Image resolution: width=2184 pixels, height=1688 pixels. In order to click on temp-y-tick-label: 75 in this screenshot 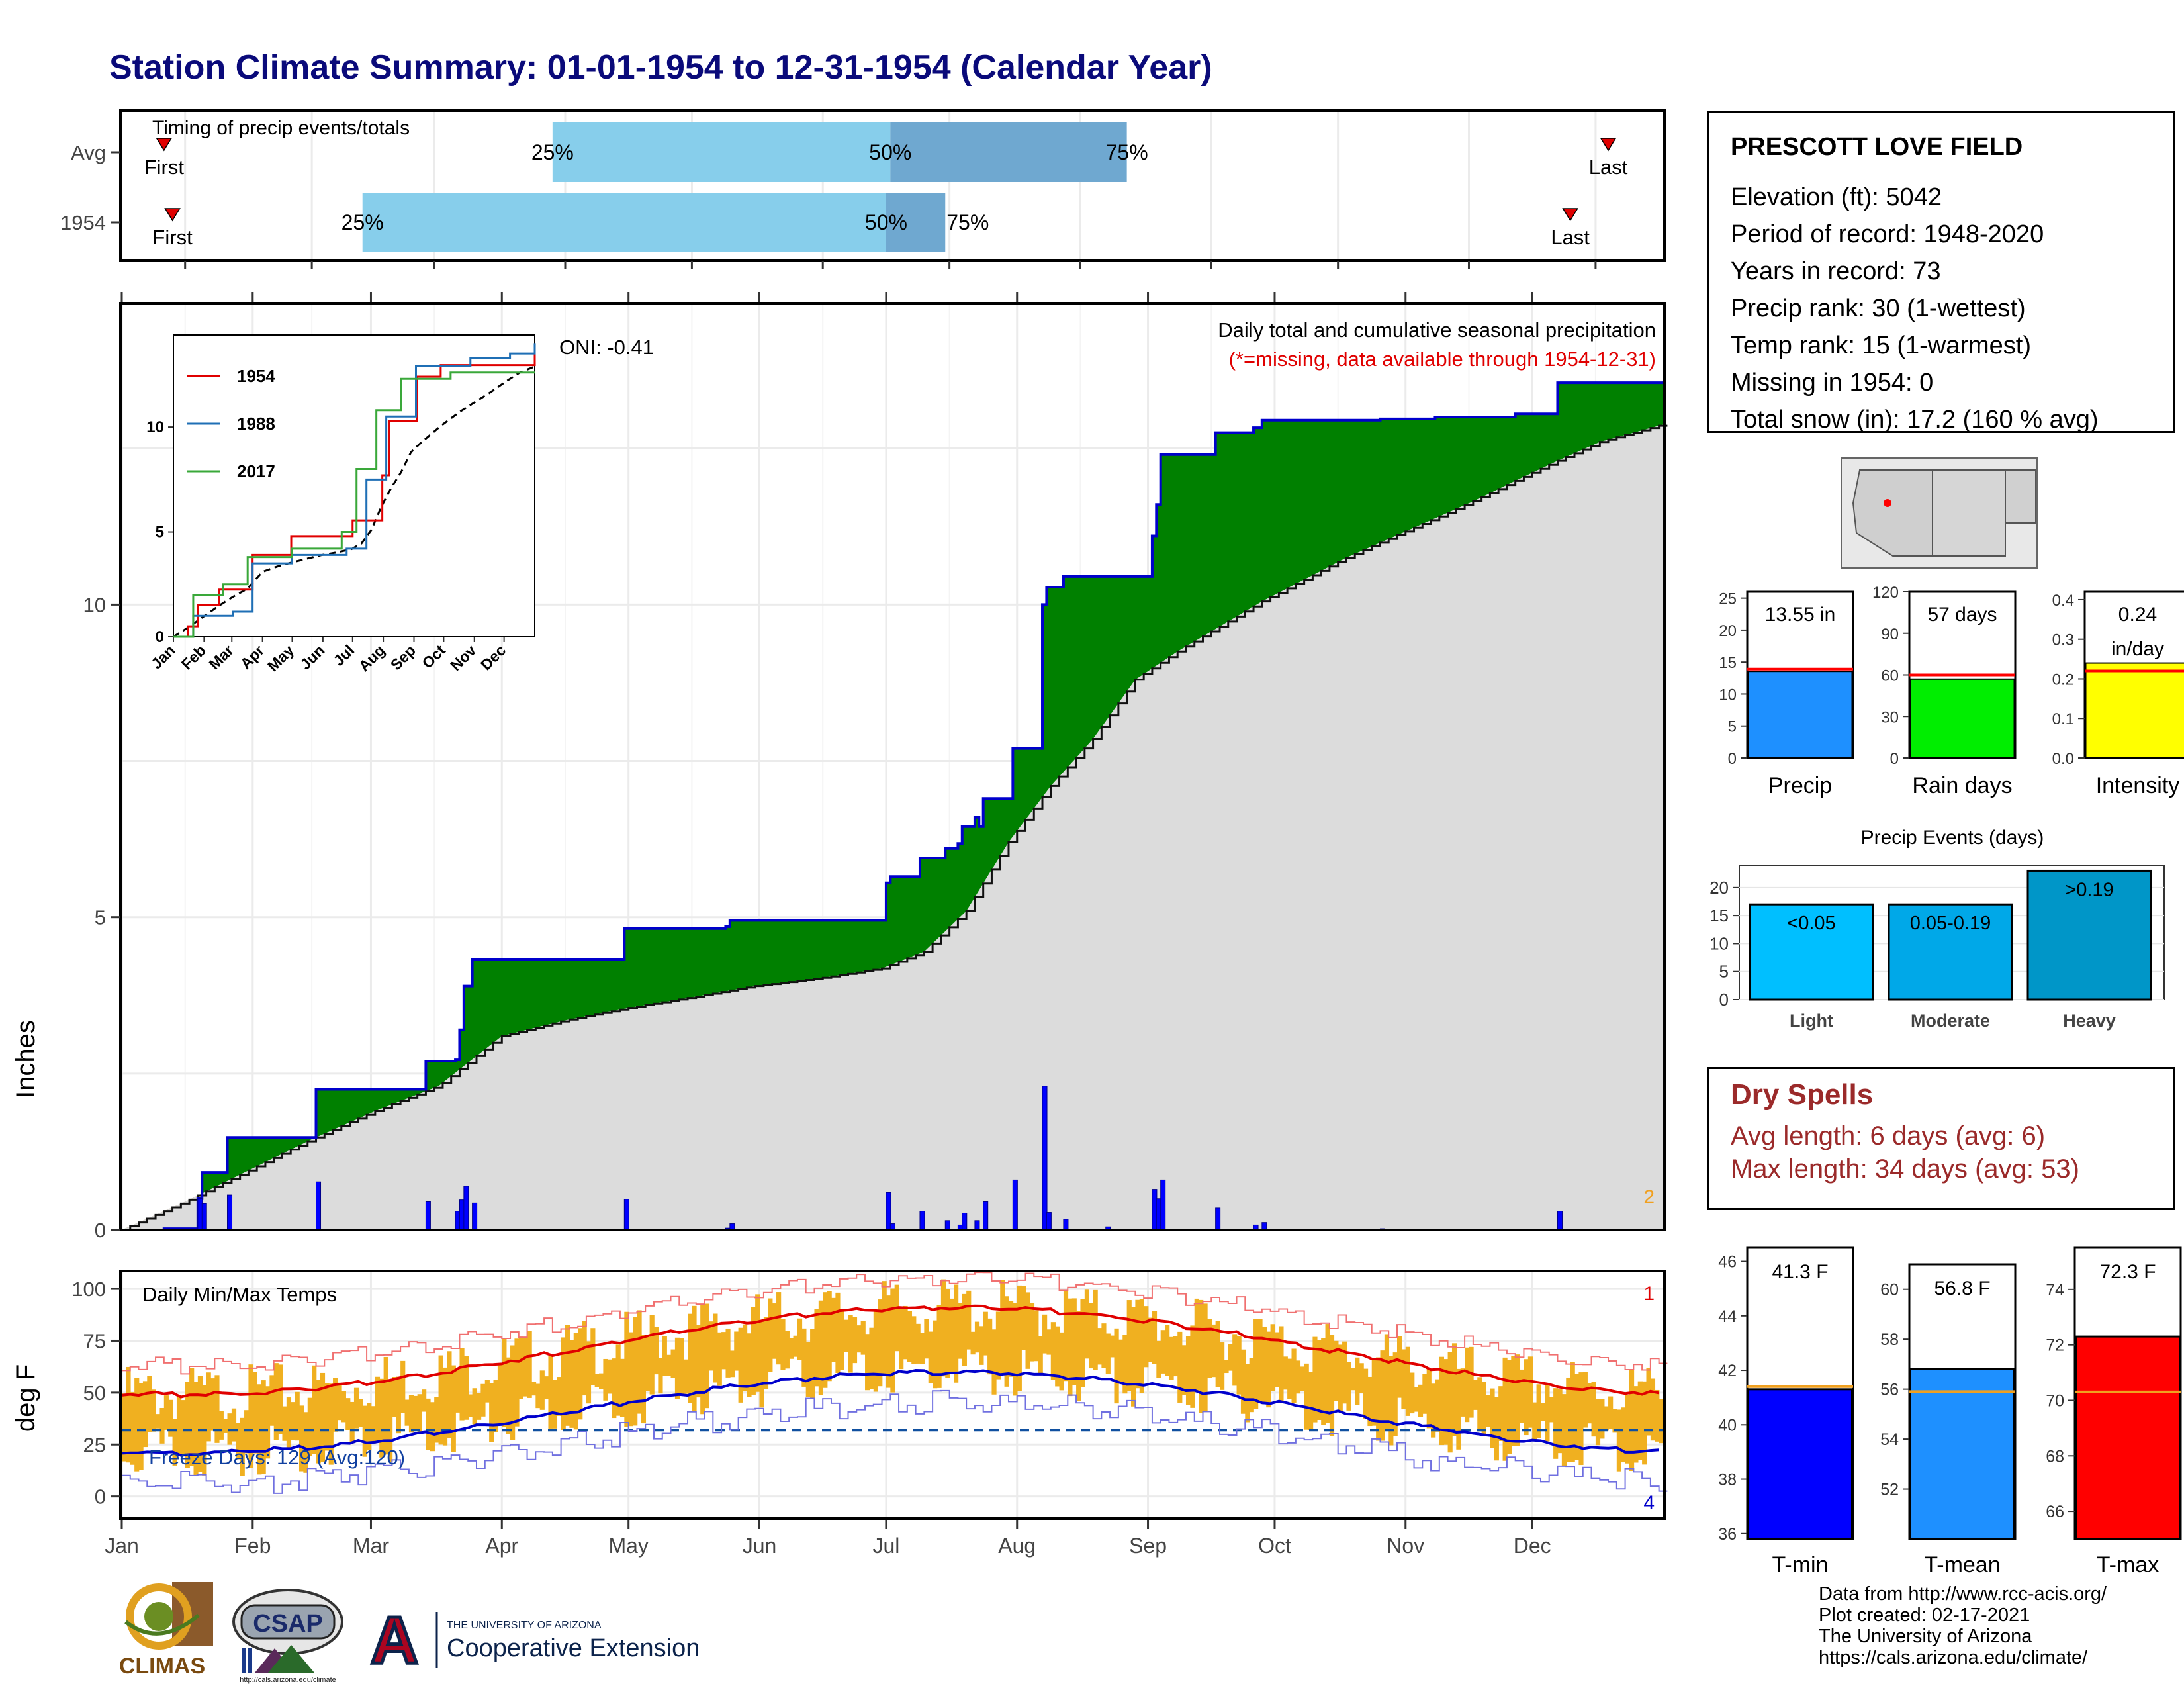, I will do `click(95, 1340)`.